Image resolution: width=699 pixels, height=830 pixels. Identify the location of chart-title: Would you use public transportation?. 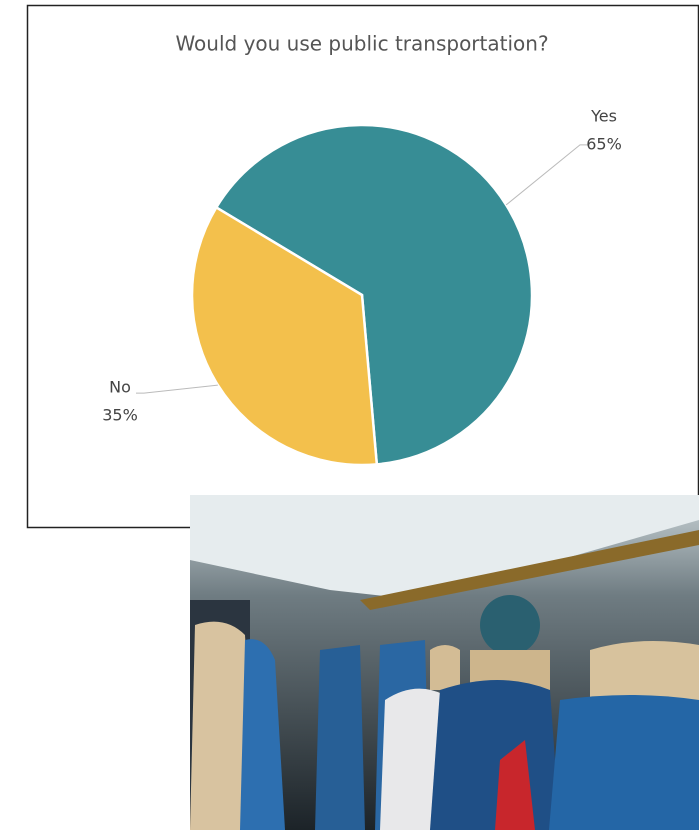
(361, 44).